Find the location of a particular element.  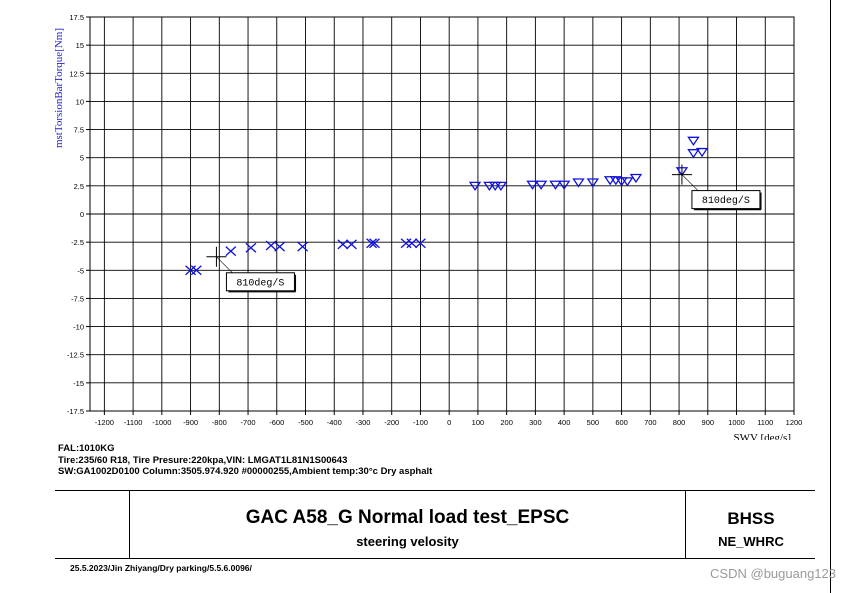

x-tick-label: 200 is located at coordinates (506, 422).